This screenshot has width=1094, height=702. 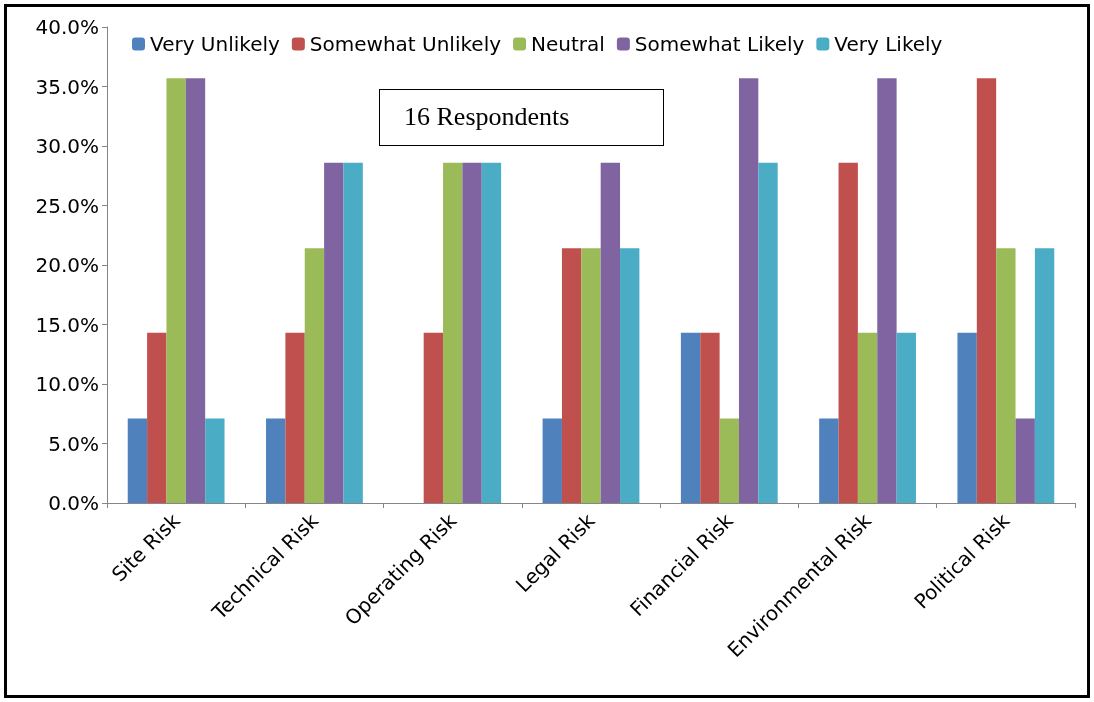 What do you see at coordinates (73, 443) in the screenshot?
I see `y-tick-label: 5.0%` at bounding box center [73, 443].